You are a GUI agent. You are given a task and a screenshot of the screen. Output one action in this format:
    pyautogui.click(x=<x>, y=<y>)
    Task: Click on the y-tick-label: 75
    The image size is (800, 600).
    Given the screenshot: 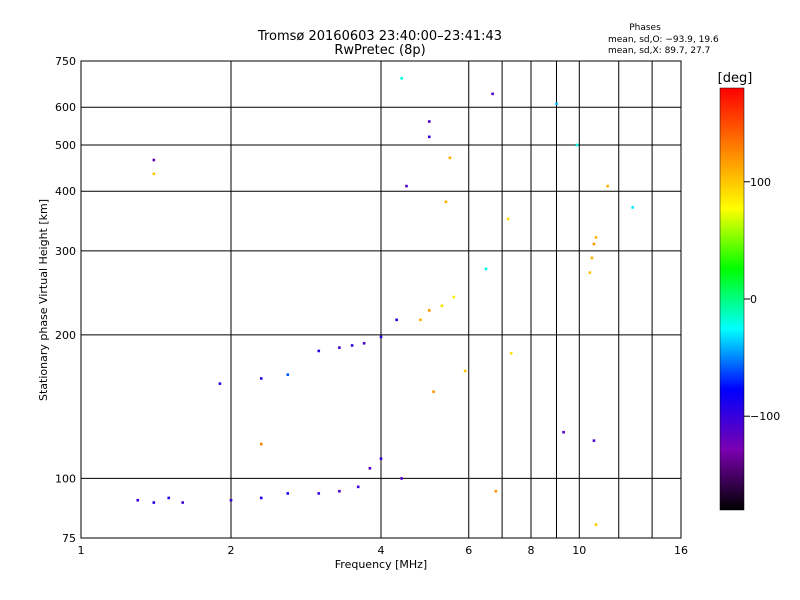 What is the action you would take?
    pyautogui.click(x=69, y=538)
    